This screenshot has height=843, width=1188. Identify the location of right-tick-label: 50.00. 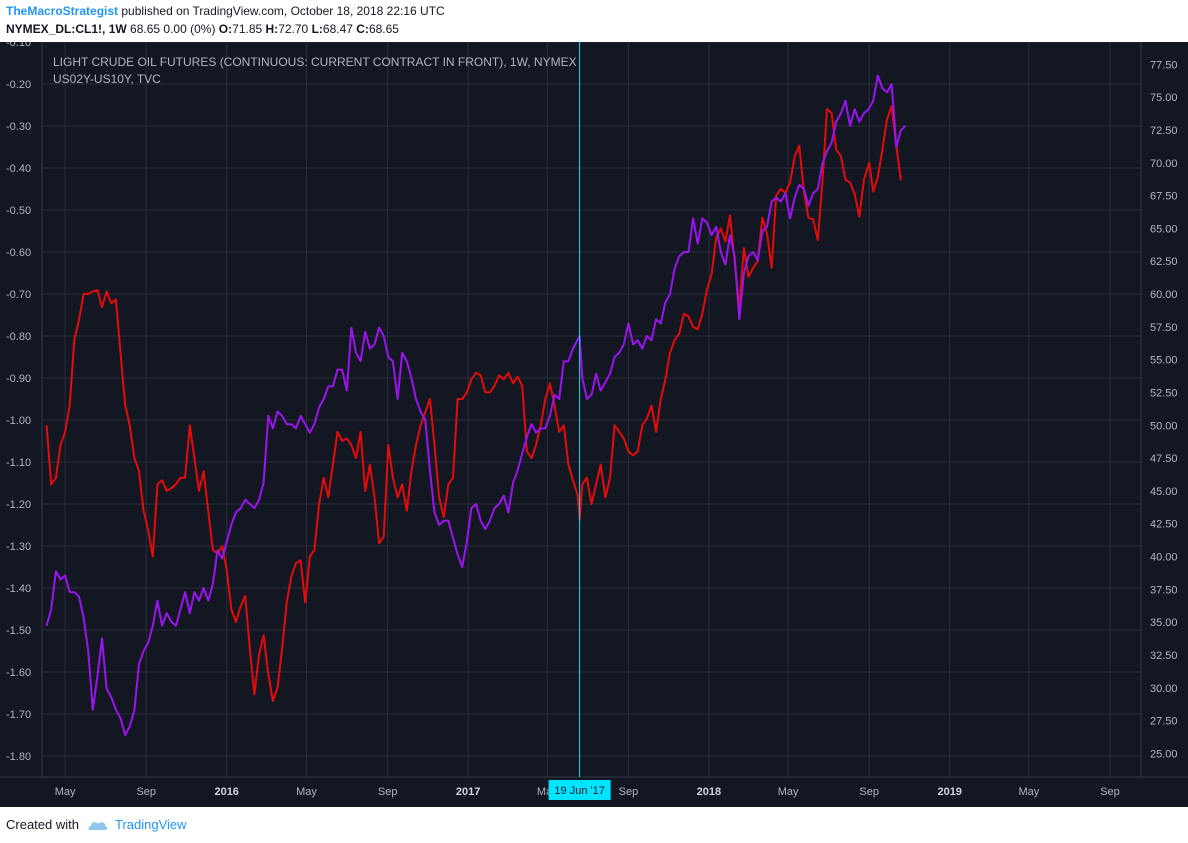
(1164, 426).